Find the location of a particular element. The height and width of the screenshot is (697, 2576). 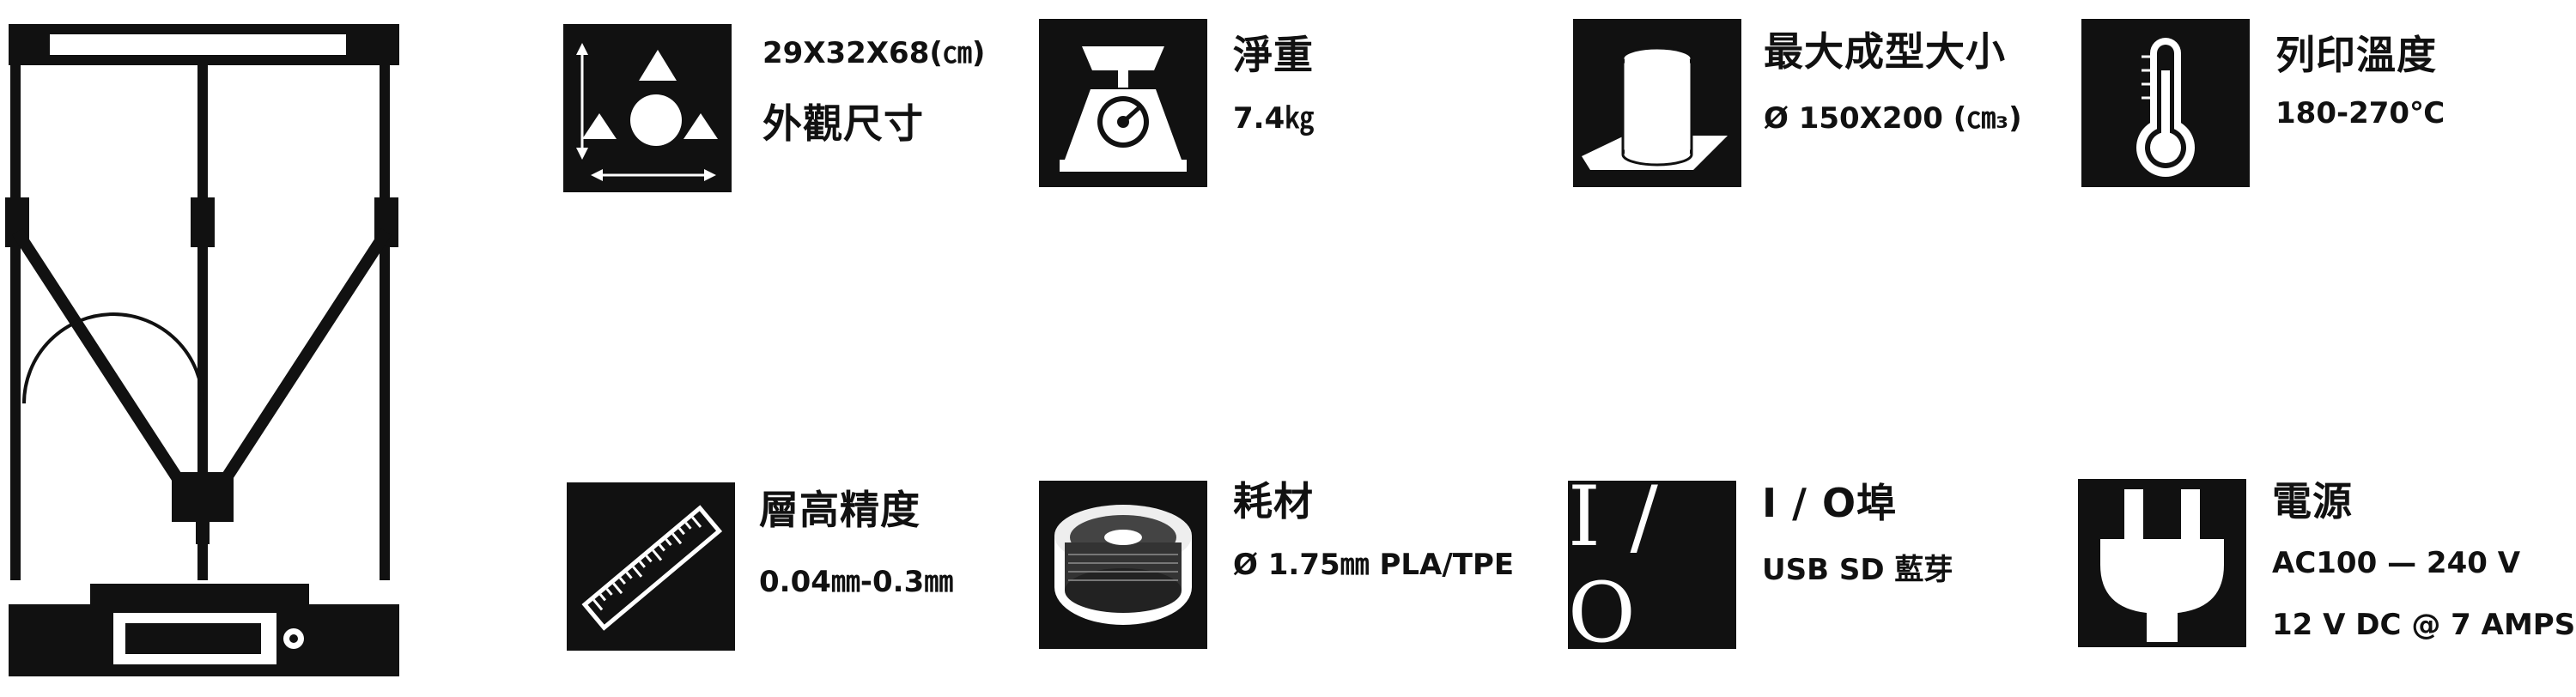

temperature-value: 180-270℃ is located at coordinates (2360, 113).